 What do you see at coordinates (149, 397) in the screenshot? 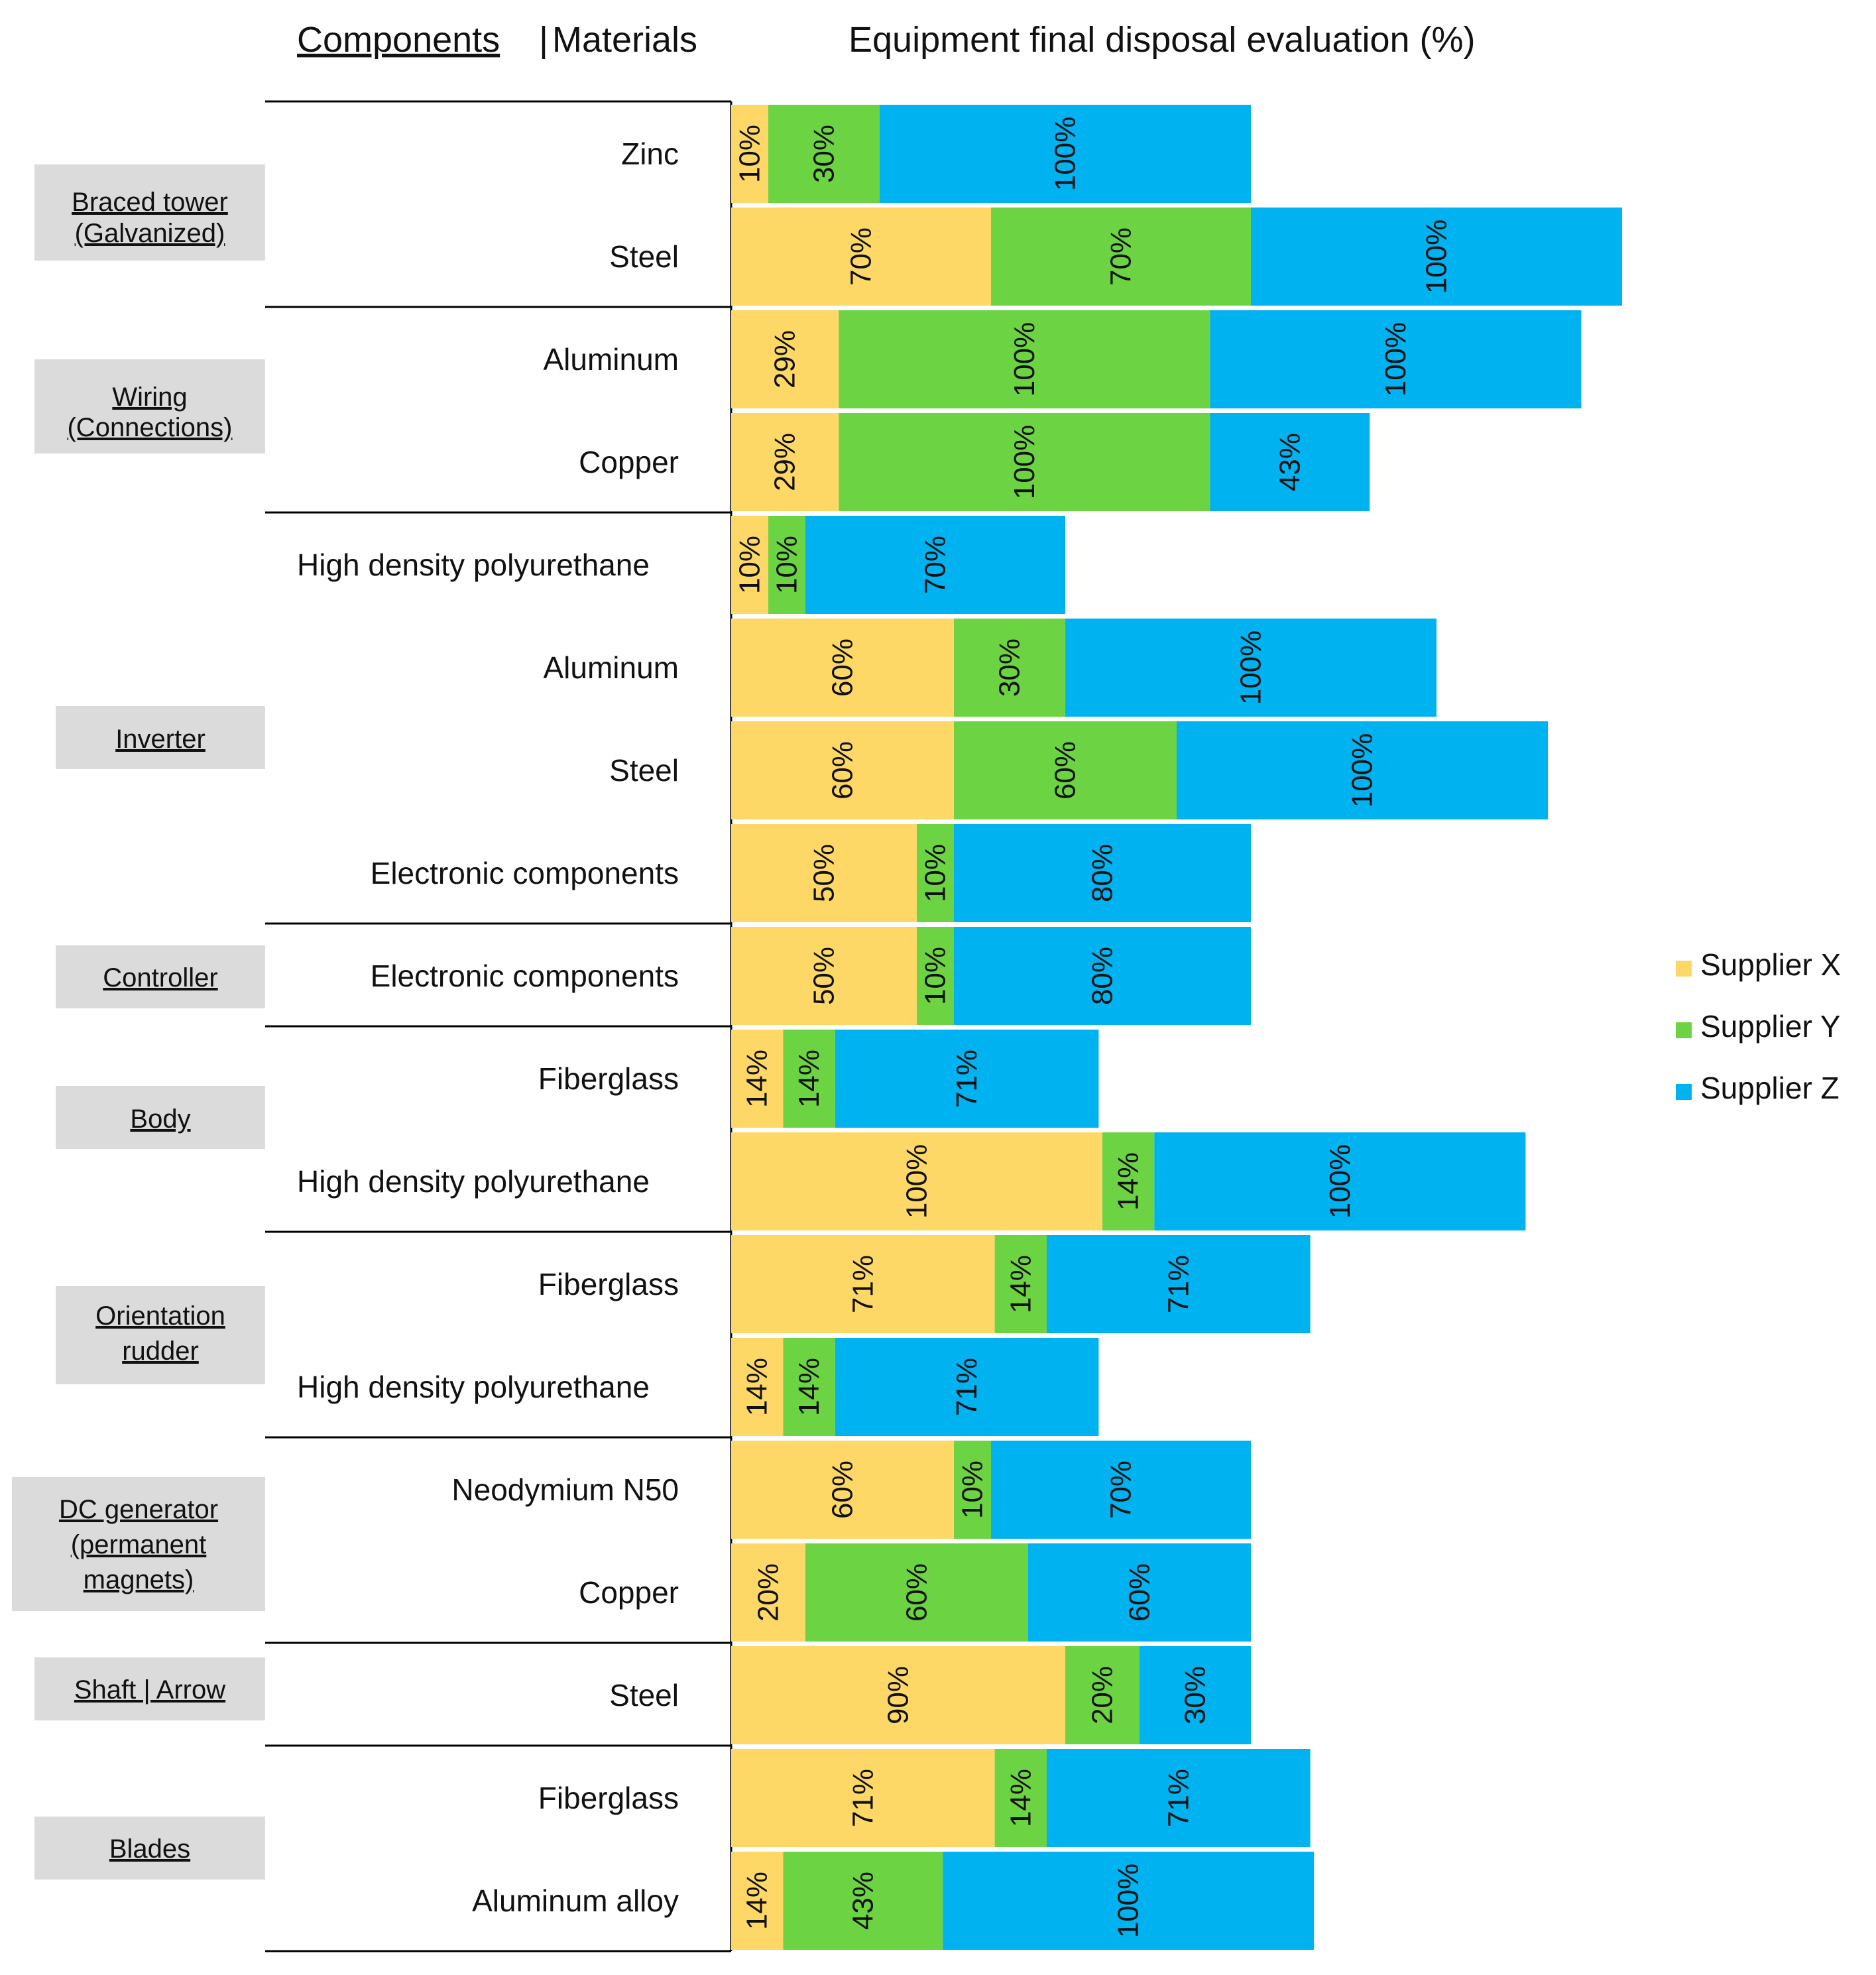
I see `component-label: Wiring` at bounding box center [149, 397].